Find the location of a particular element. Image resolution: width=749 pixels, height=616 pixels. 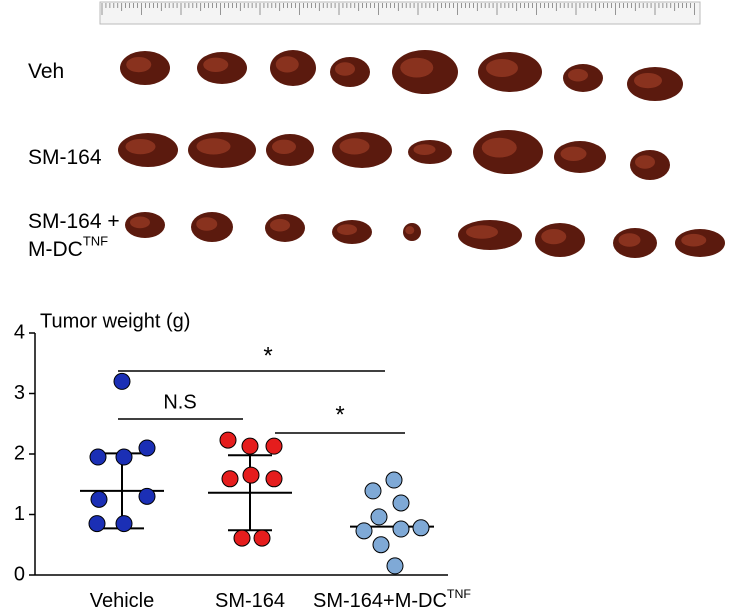

label-text: SM-164+M-DC is located at coordinates (380, 601).